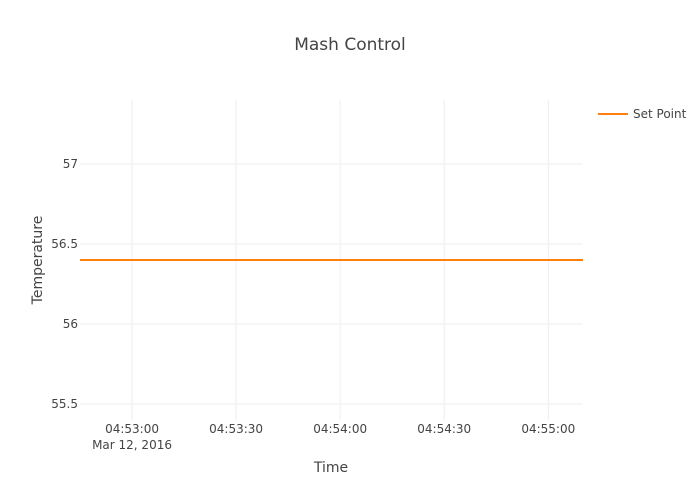 The width and height of the screenshot is (700, 504). Describe the element at coordinates (444, 429) in the screenshot. I see `x-tick-label: 04:54:30` at that location.